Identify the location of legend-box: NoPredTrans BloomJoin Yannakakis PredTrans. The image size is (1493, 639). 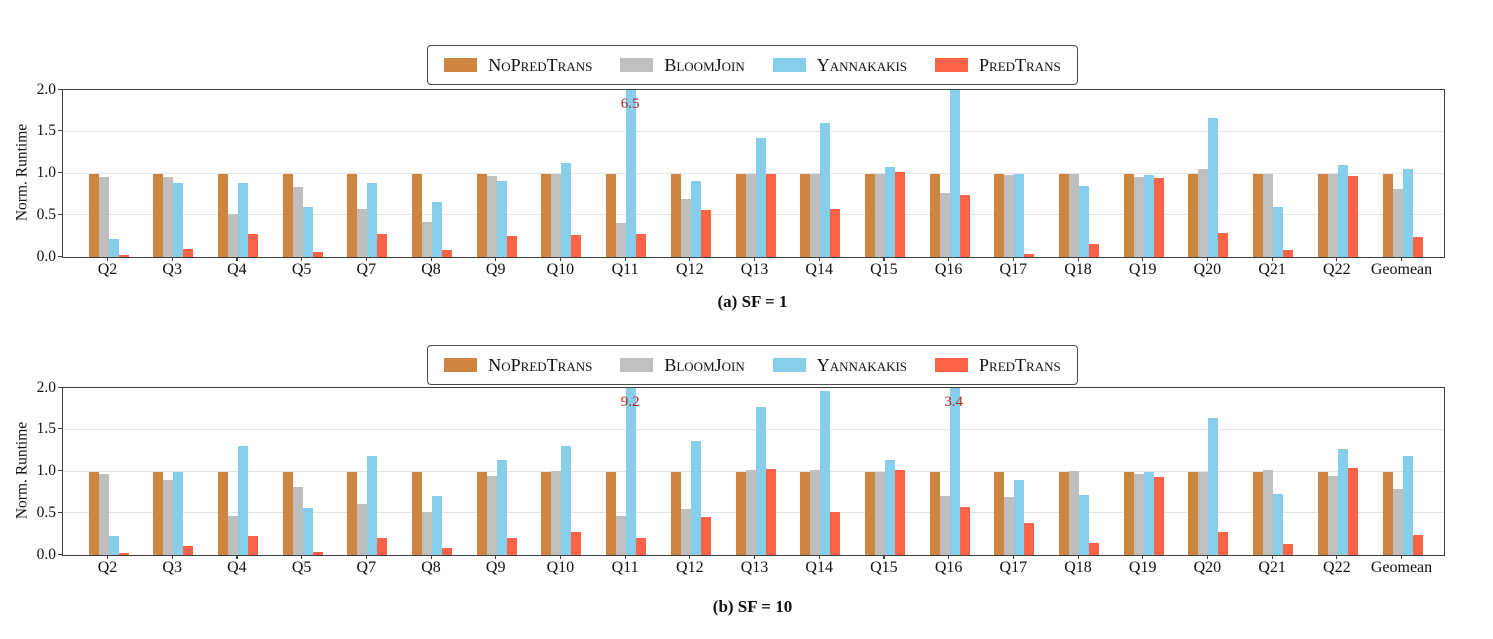
(752, 65).